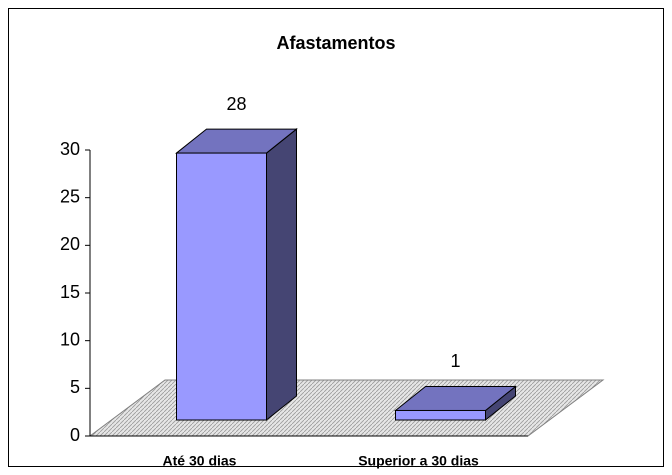 This screenshot has height=475, width=672. What do you see at coordinates (335, 43) in the screenshot?
I see `chart-title: Afastamentos` at bounding box center [335, 43].